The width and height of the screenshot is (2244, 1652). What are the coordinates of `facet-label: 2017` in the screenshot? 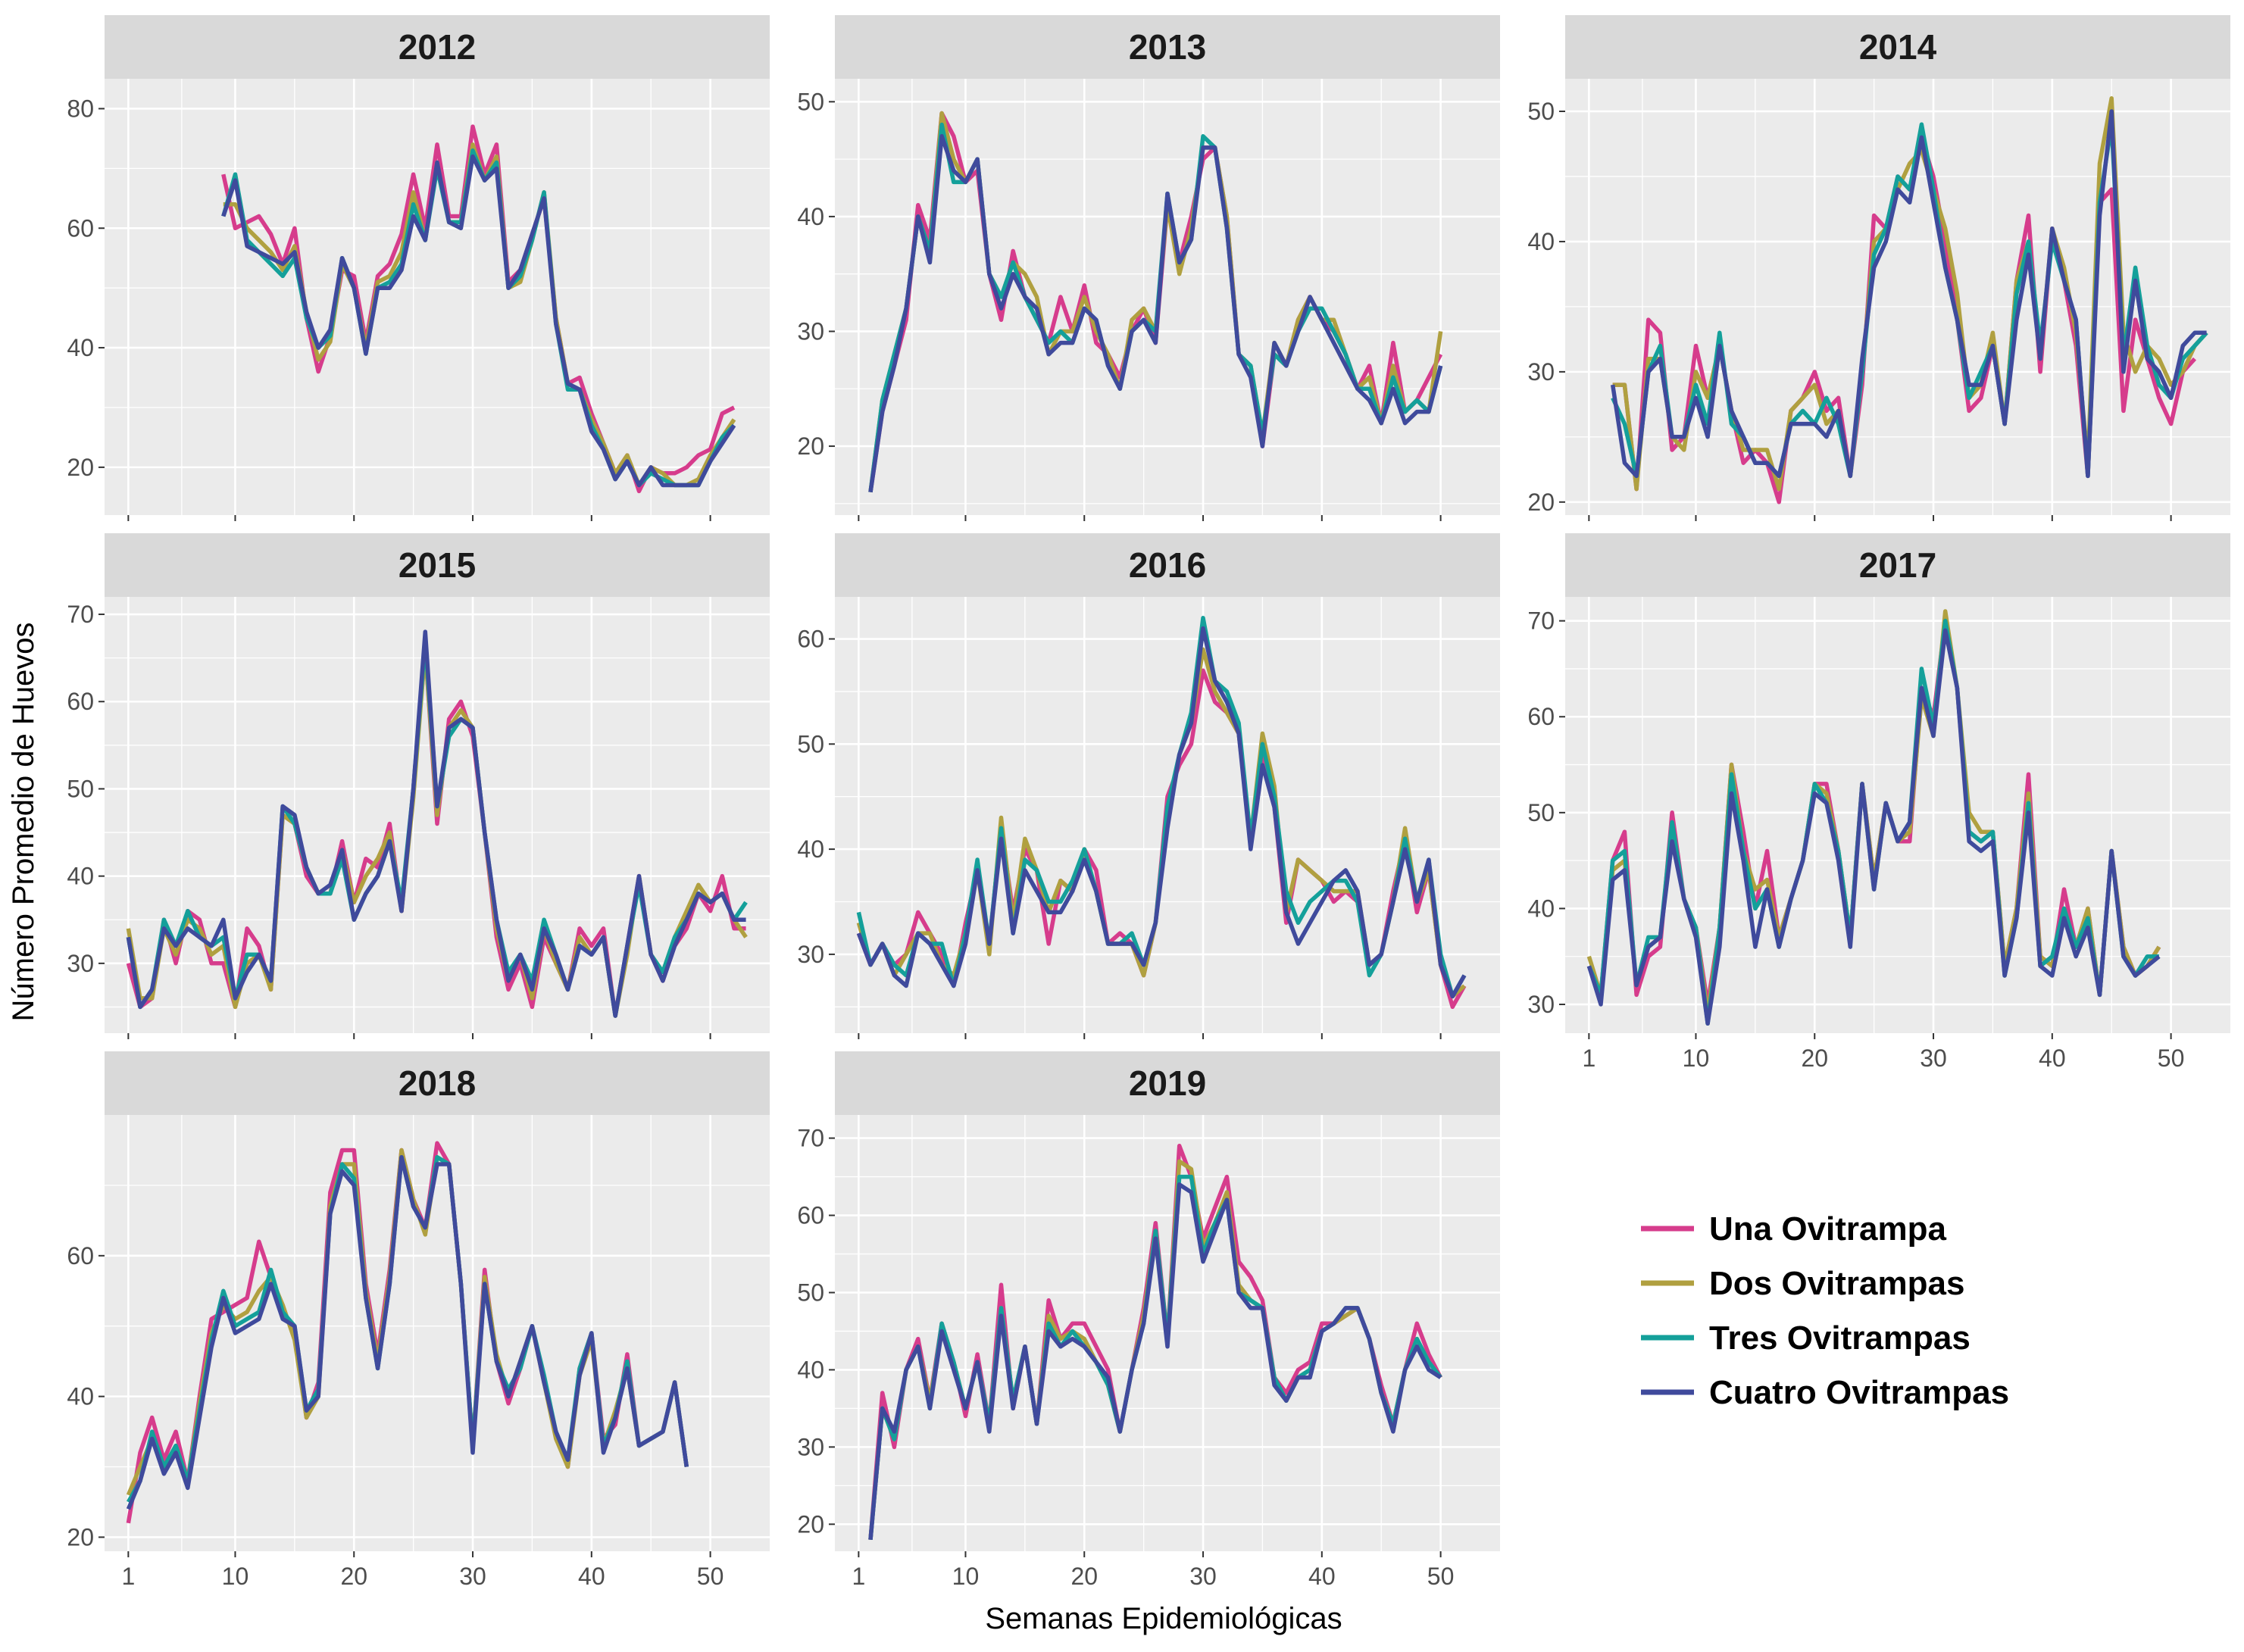 It's located at (1897, 565).